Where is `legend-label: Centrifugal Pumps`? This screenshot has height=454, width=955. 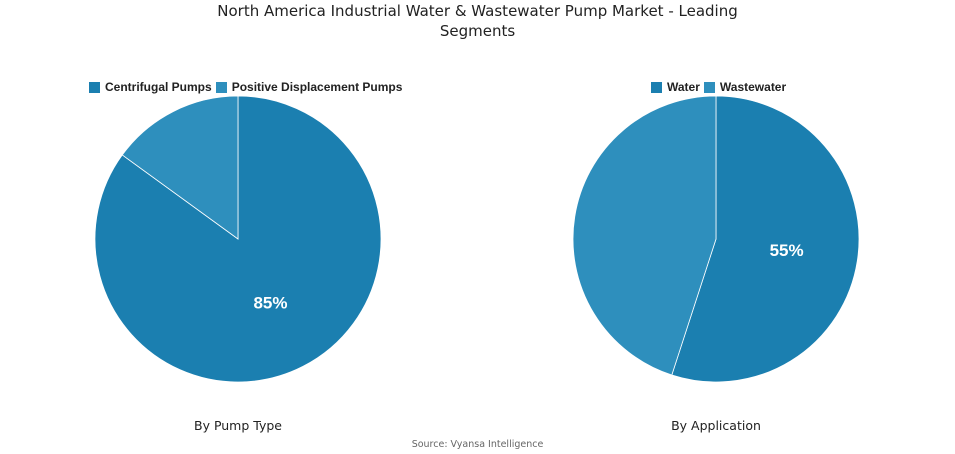
legend-label: Centrifugal Pumps is located at coordinates (158, 87).